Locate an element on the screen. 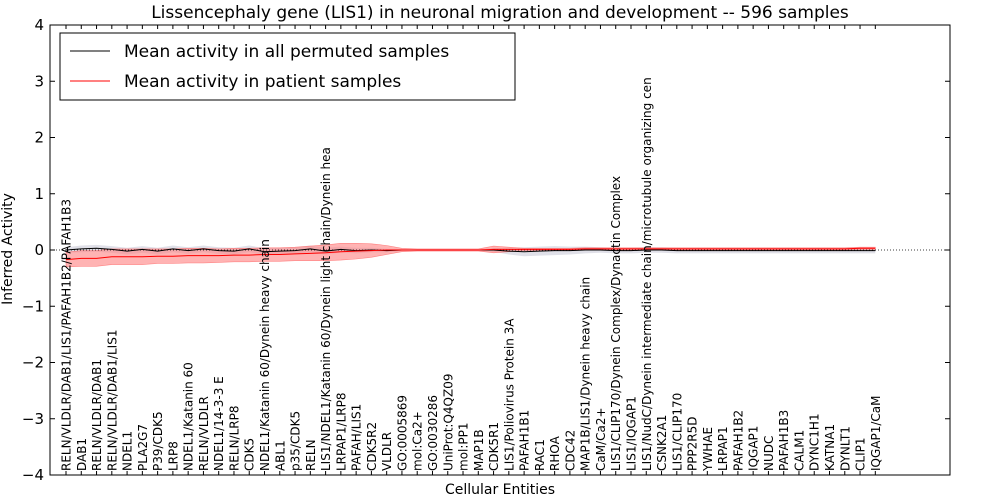 This screenshot has width=1000, height=500. x-tick-label: CLIP1 is located at coordinates (861, 453).